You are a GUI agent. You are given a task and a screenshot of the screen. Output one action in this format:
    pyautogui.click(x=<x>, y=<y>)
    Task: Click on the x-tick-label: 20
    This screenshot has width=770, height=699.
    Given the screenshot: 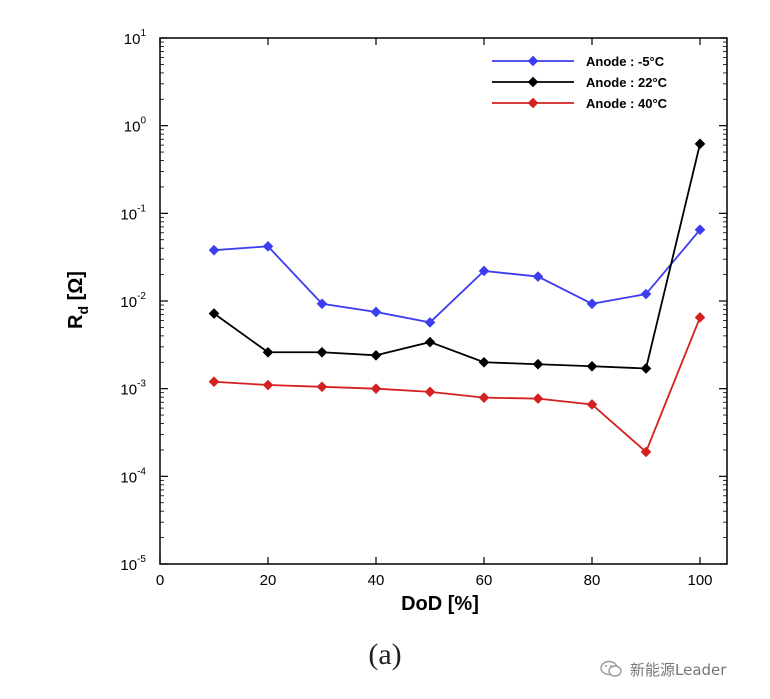 What is the action you would take?
    pyautogui.click(x=268, y=580)
    